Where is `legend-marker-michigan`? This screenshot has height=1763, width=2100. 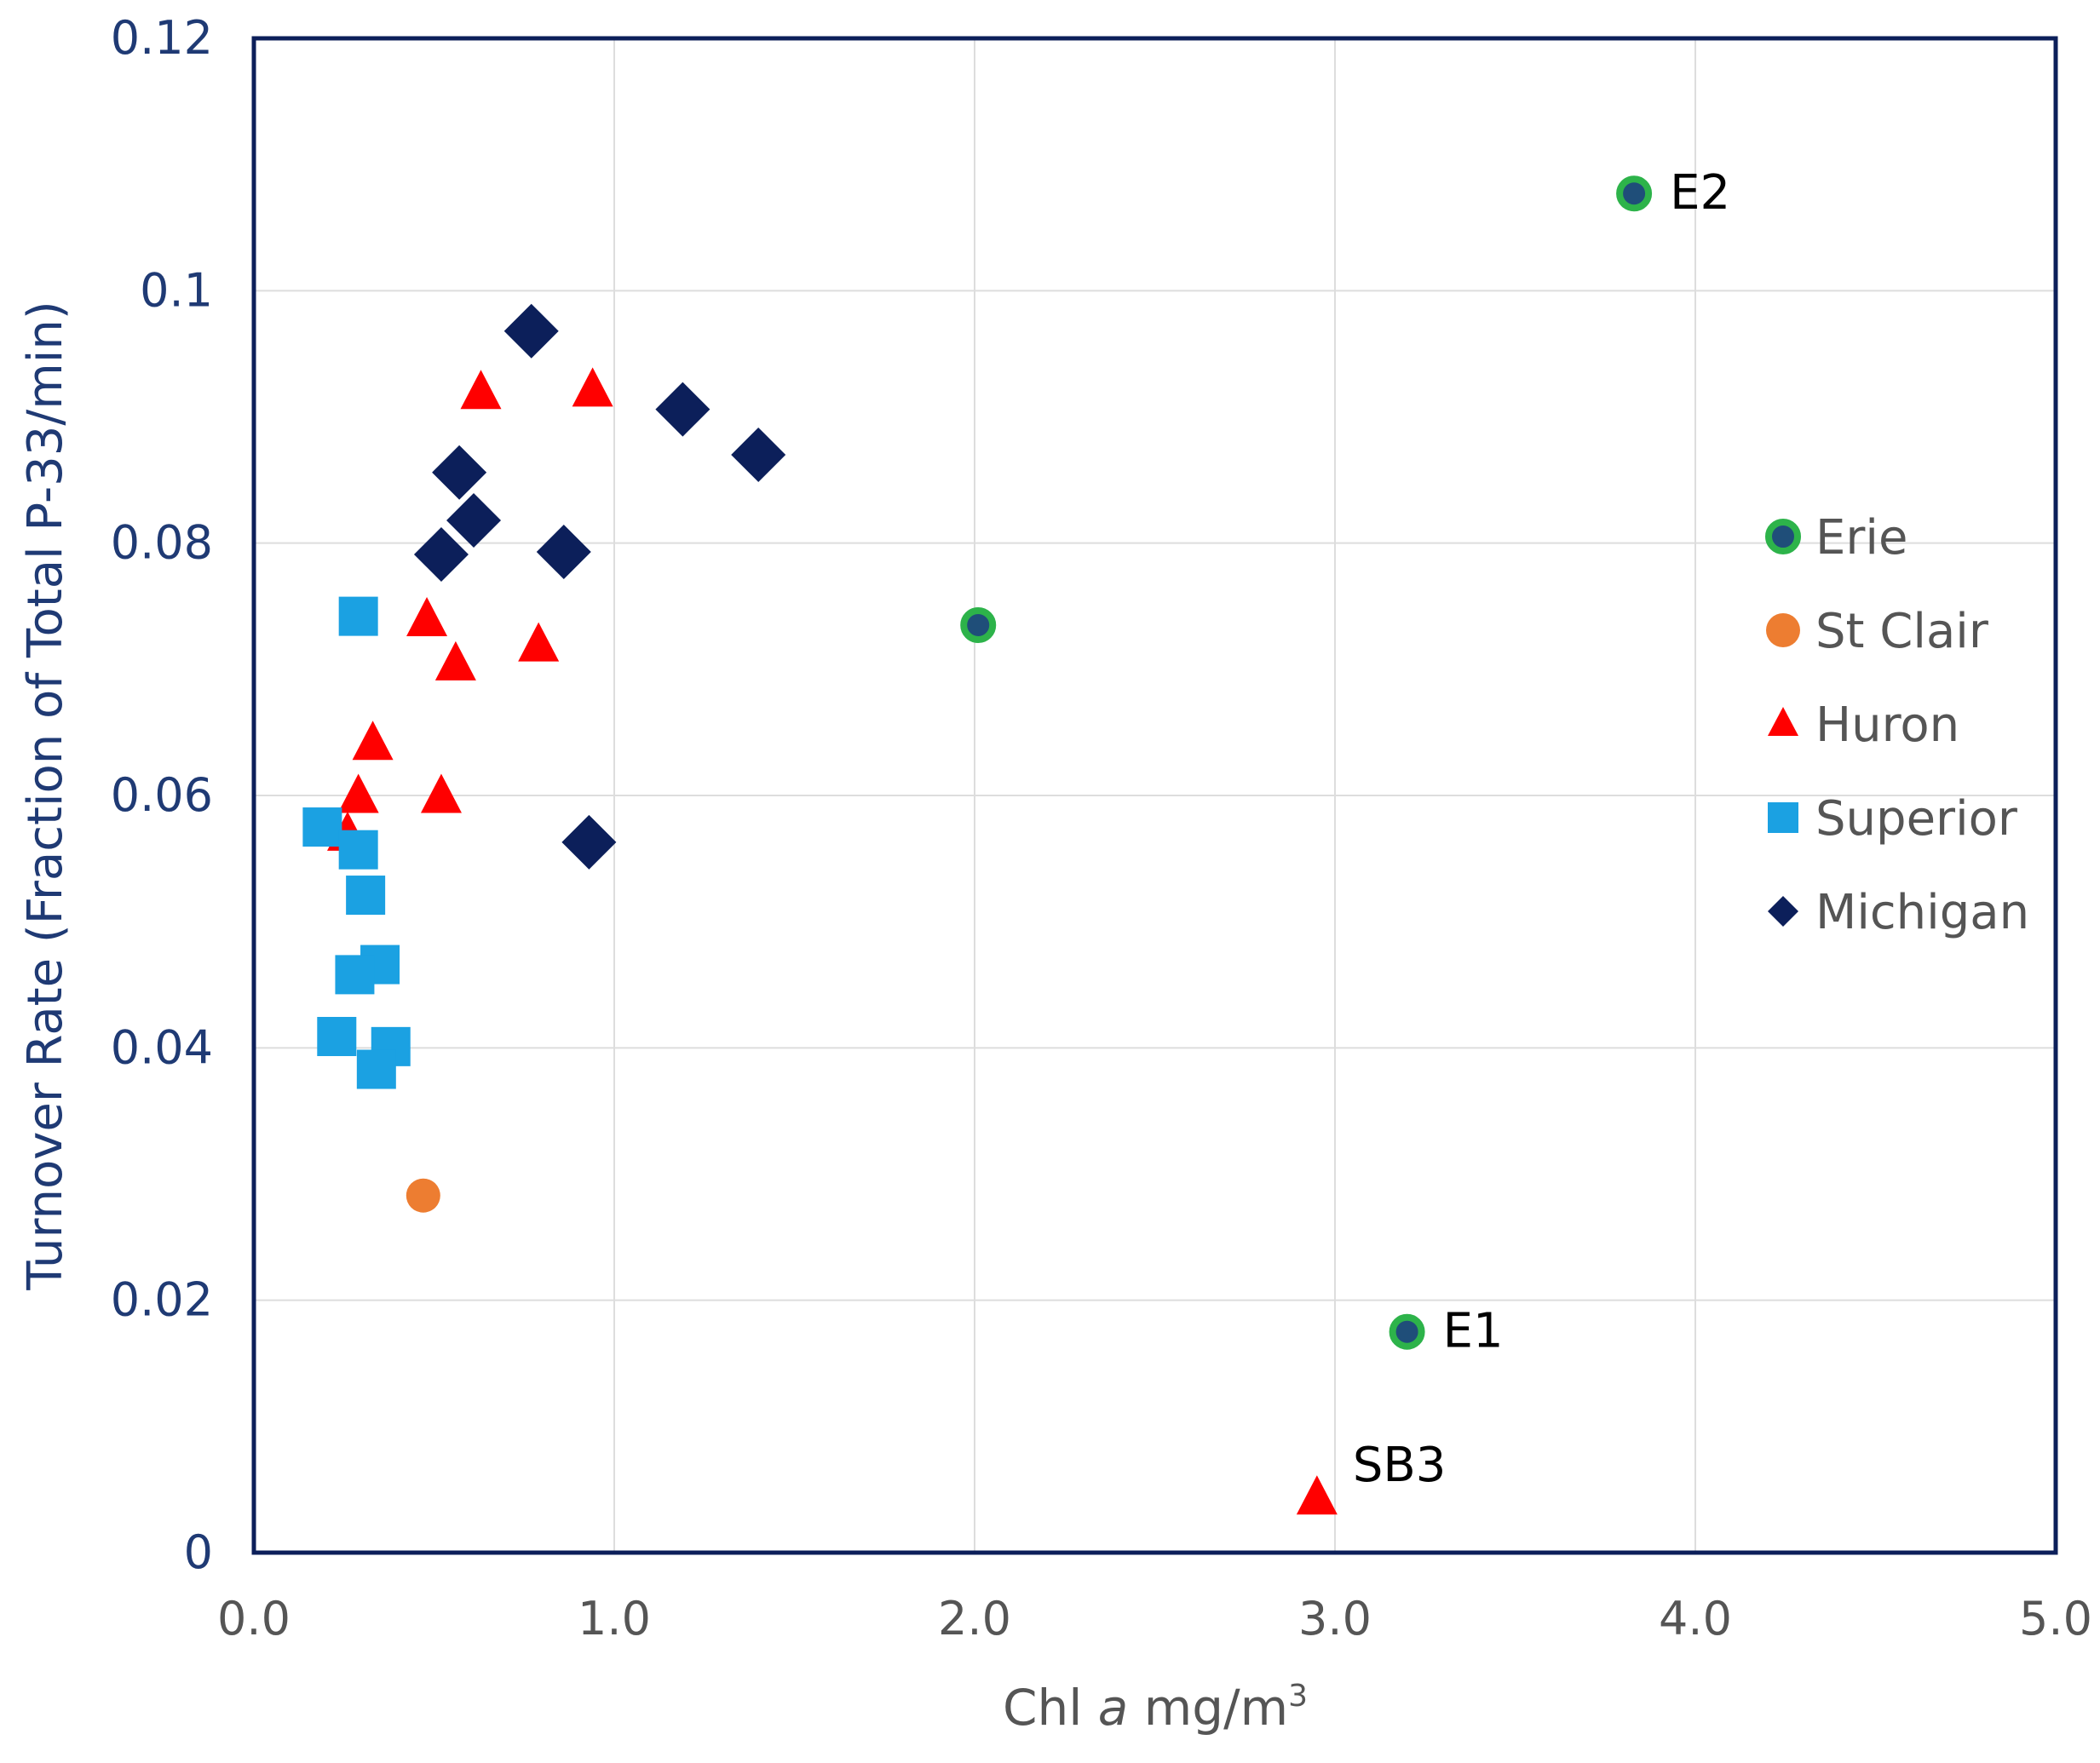
legend-marker-michigan is located at coordinates (1783, 912).